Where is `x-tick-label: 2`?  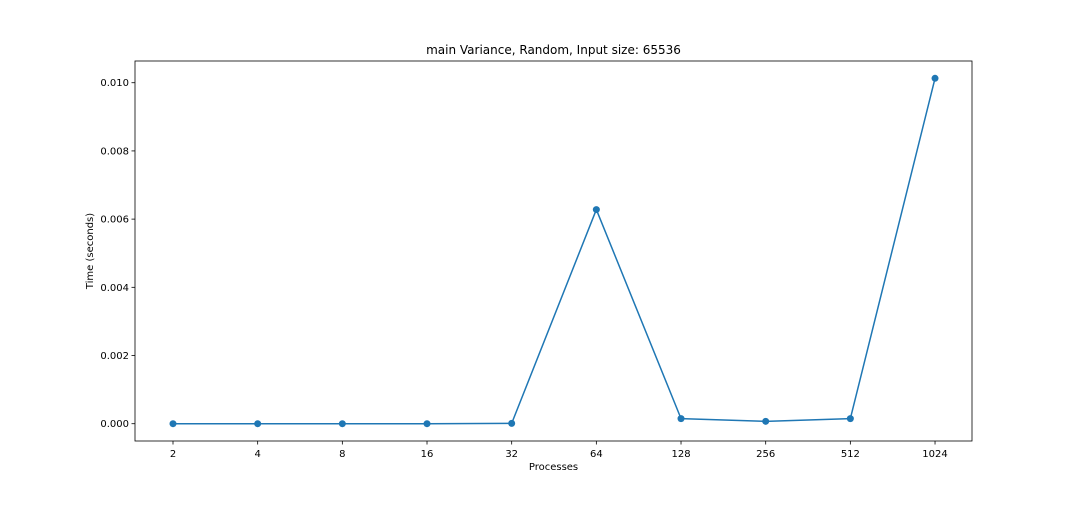
x-tick-label: 2 is located at coordinates (173, 454).